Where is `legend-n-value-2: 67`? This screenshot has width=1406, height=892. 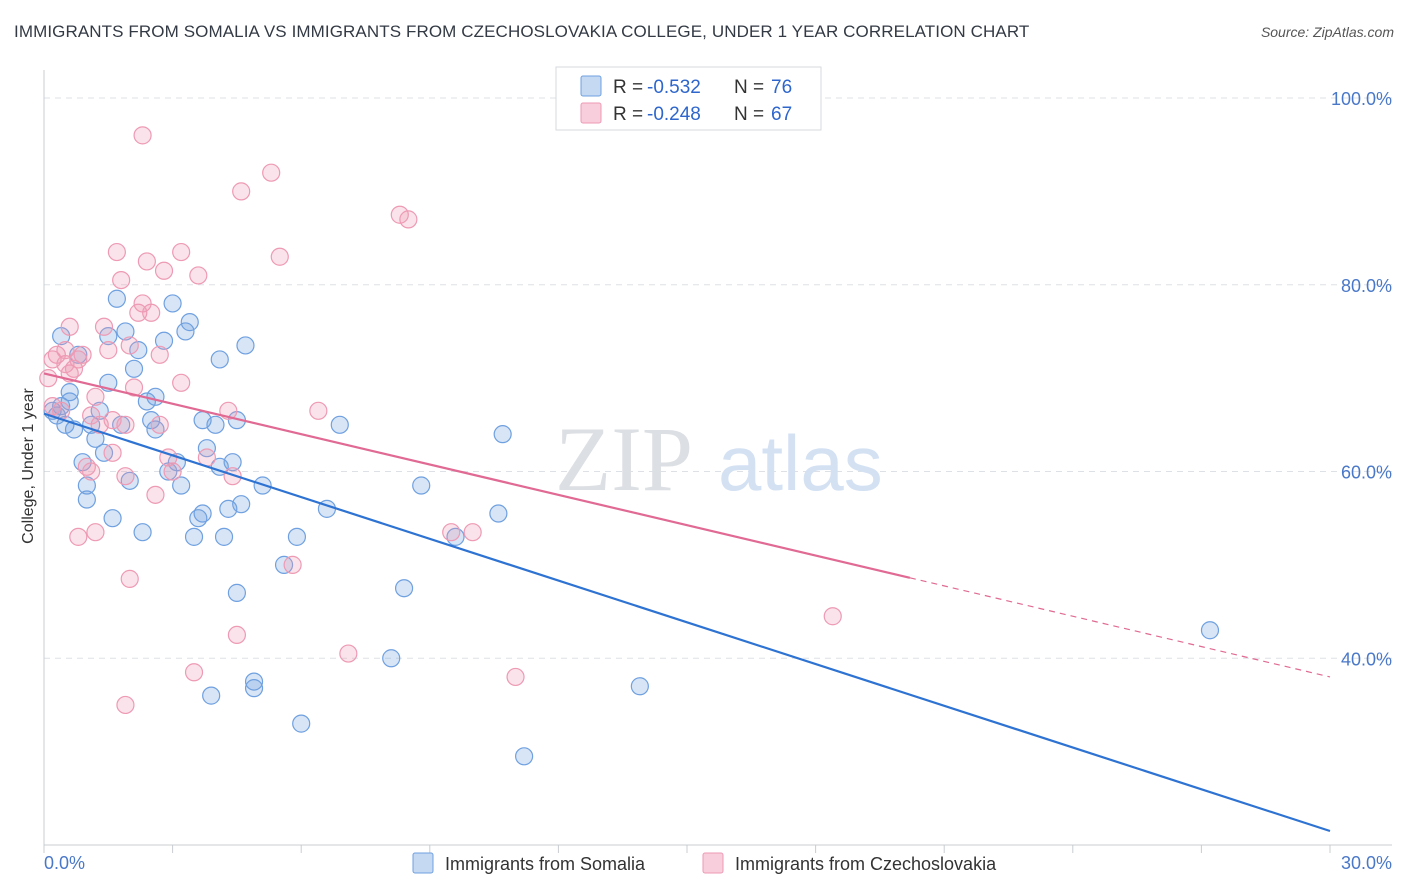 legend-n-value-2: 67 is located at coordinates (781, 114).